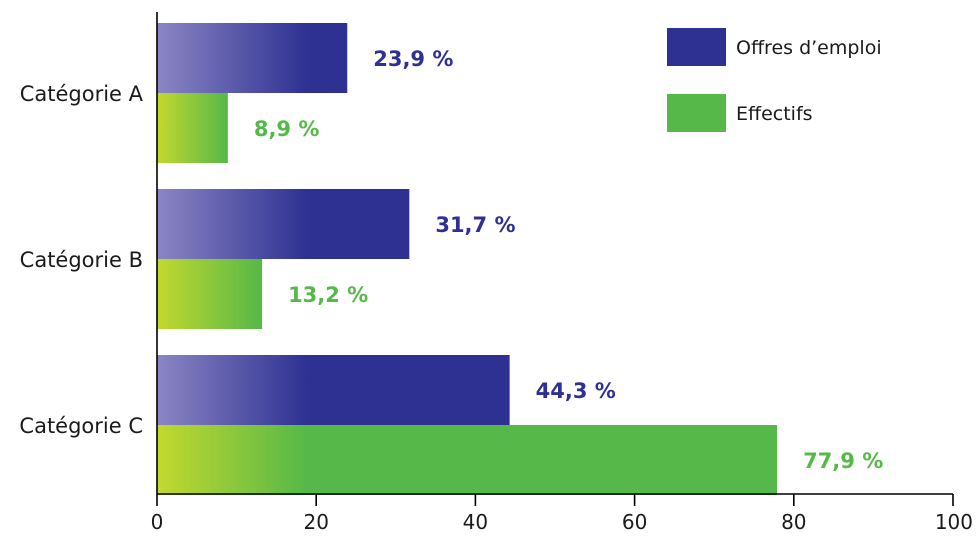 The image size is (977, 547). I want to click on category-label-1: Catégorie A, so click(82, 94).